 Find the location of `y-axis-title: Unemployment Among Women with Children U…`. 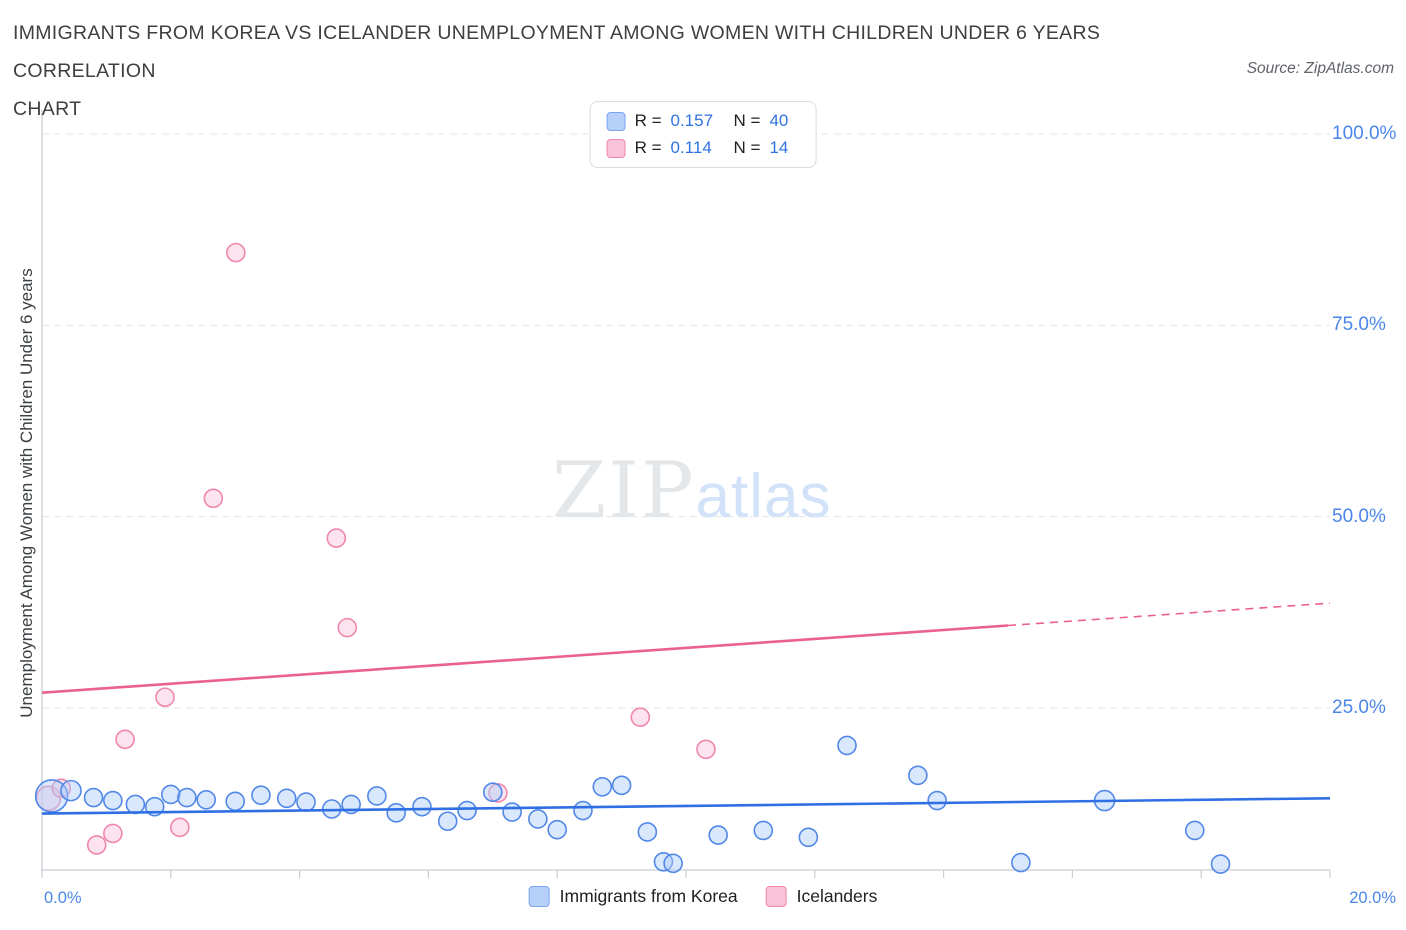

y-axis-title: Unemployment Among Women with Children U… is located at coordinates (26, 493).